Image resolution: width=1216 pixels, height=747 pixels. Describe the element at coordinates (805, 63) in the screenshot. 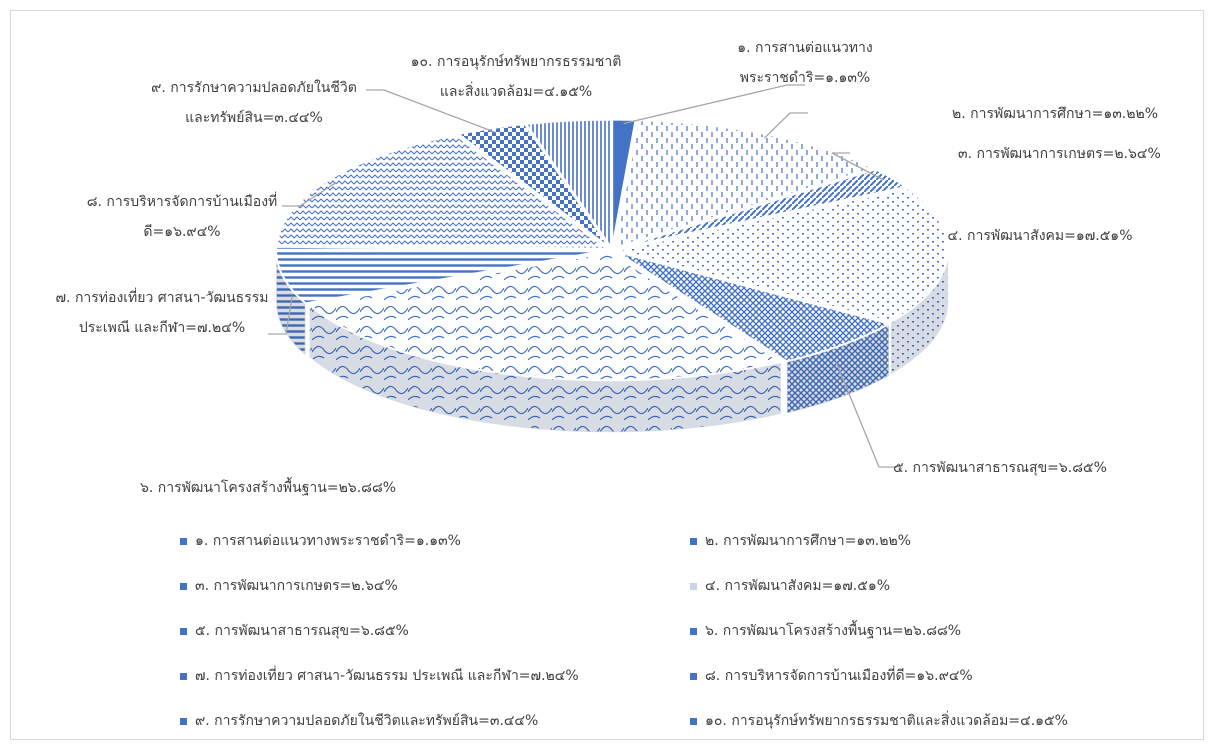

I see `callout-label-1: ๑. การสานต่อแนวทางพระราชดำริ=๑.๑๓%` at that location.